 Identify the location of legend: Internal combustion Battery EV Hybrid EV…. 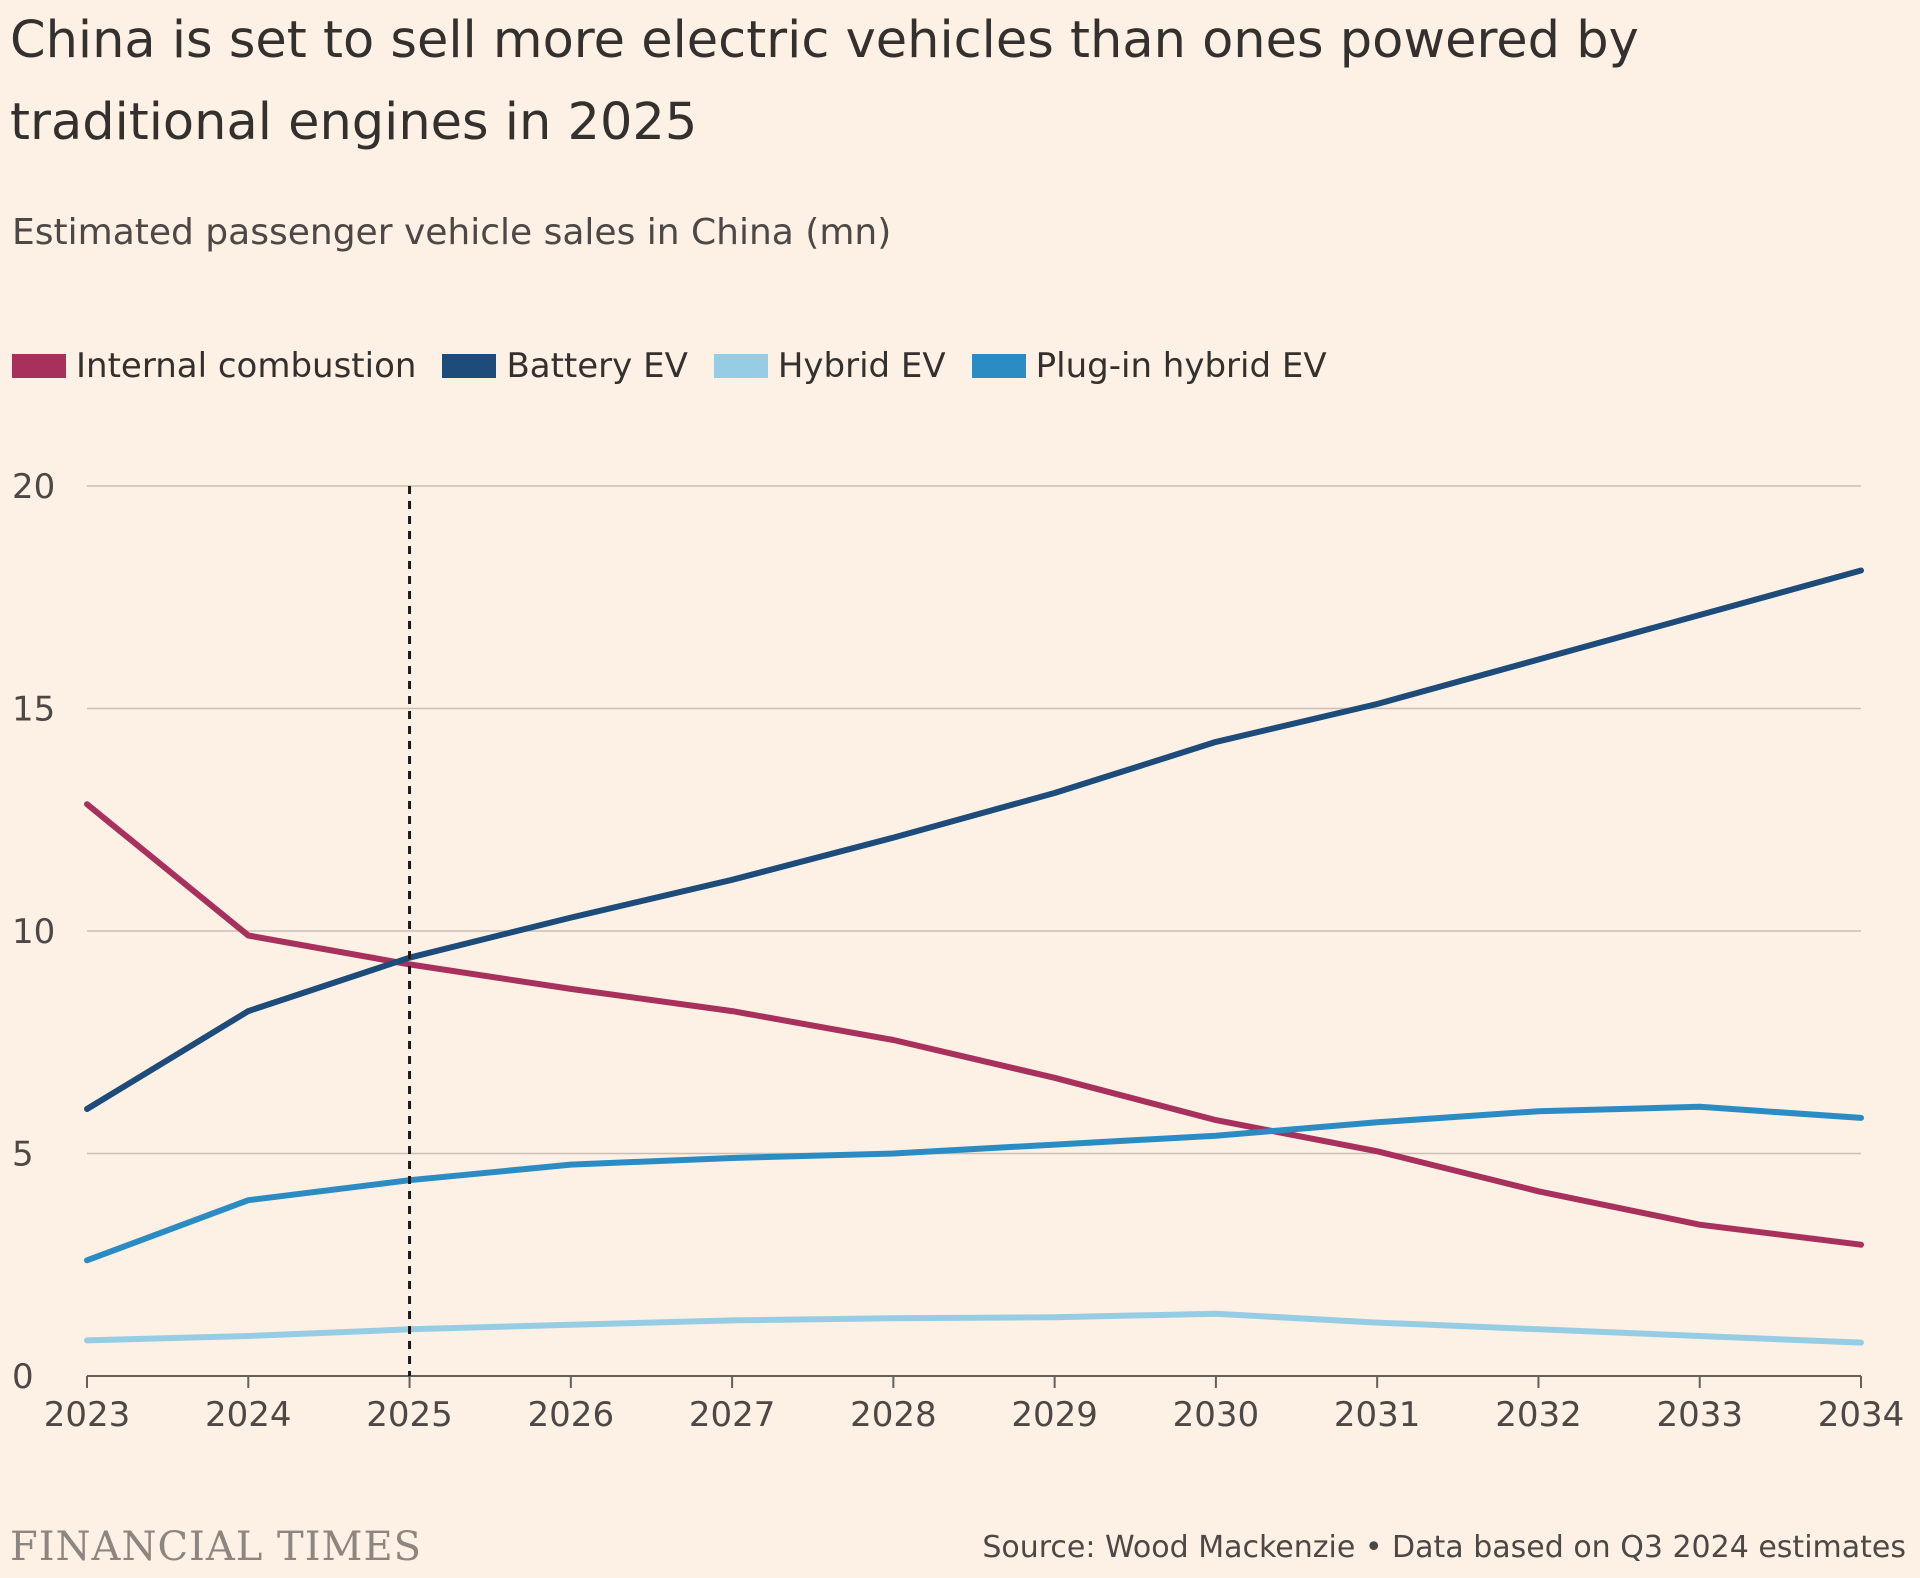
(669, 366).